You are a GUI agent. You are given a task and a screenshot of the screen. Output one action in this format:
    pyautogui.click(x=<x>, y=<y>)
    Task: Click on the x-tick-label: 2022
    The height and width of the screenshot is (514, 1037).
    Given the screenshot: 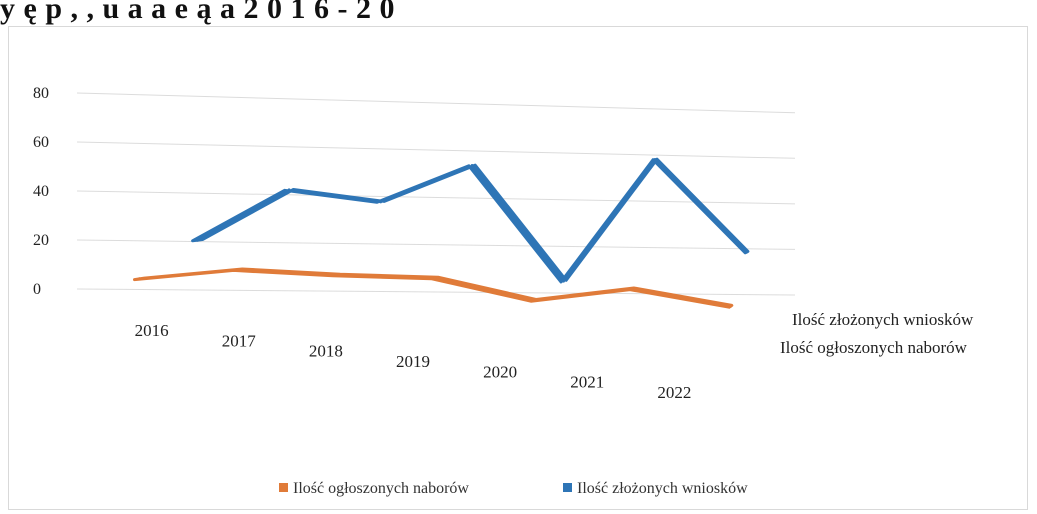 What is the action you would take?
    pyautogui.click(x=674, y=392)
    